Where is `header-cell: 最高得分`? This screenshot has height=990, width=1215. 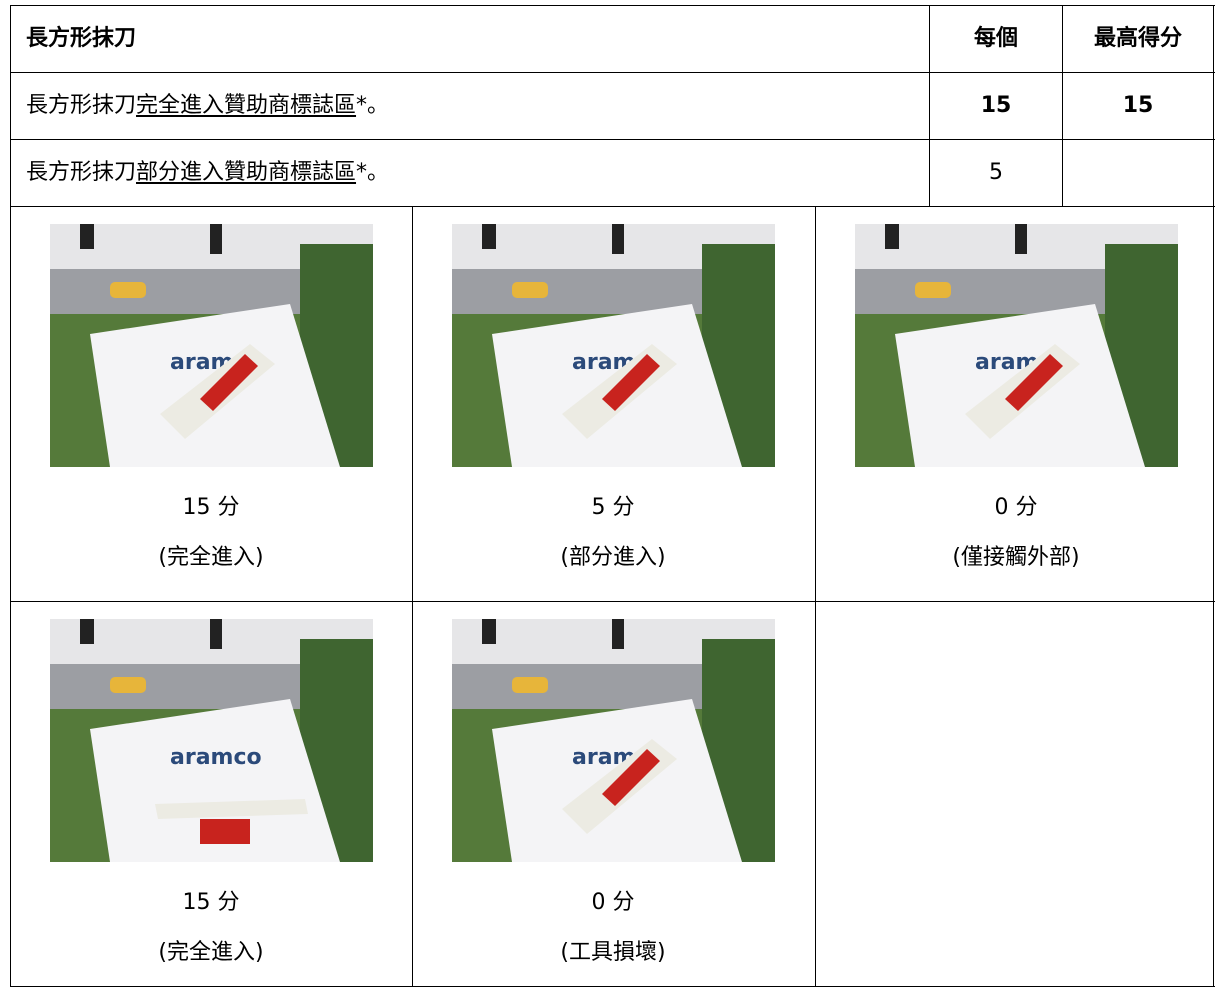
header-cell: 最高得分 is located at coordinates (1137, 38).